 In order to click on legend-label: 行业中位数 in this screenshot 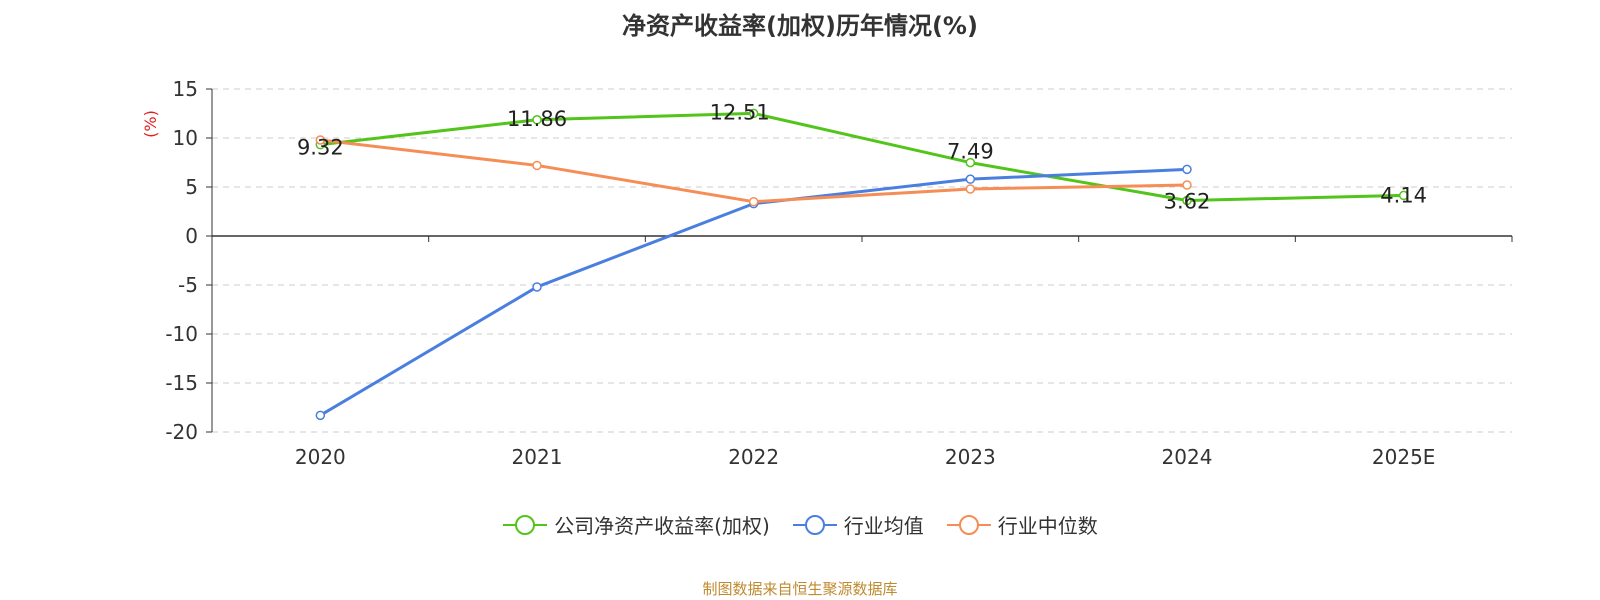, I will do `click(1047, 526)`.